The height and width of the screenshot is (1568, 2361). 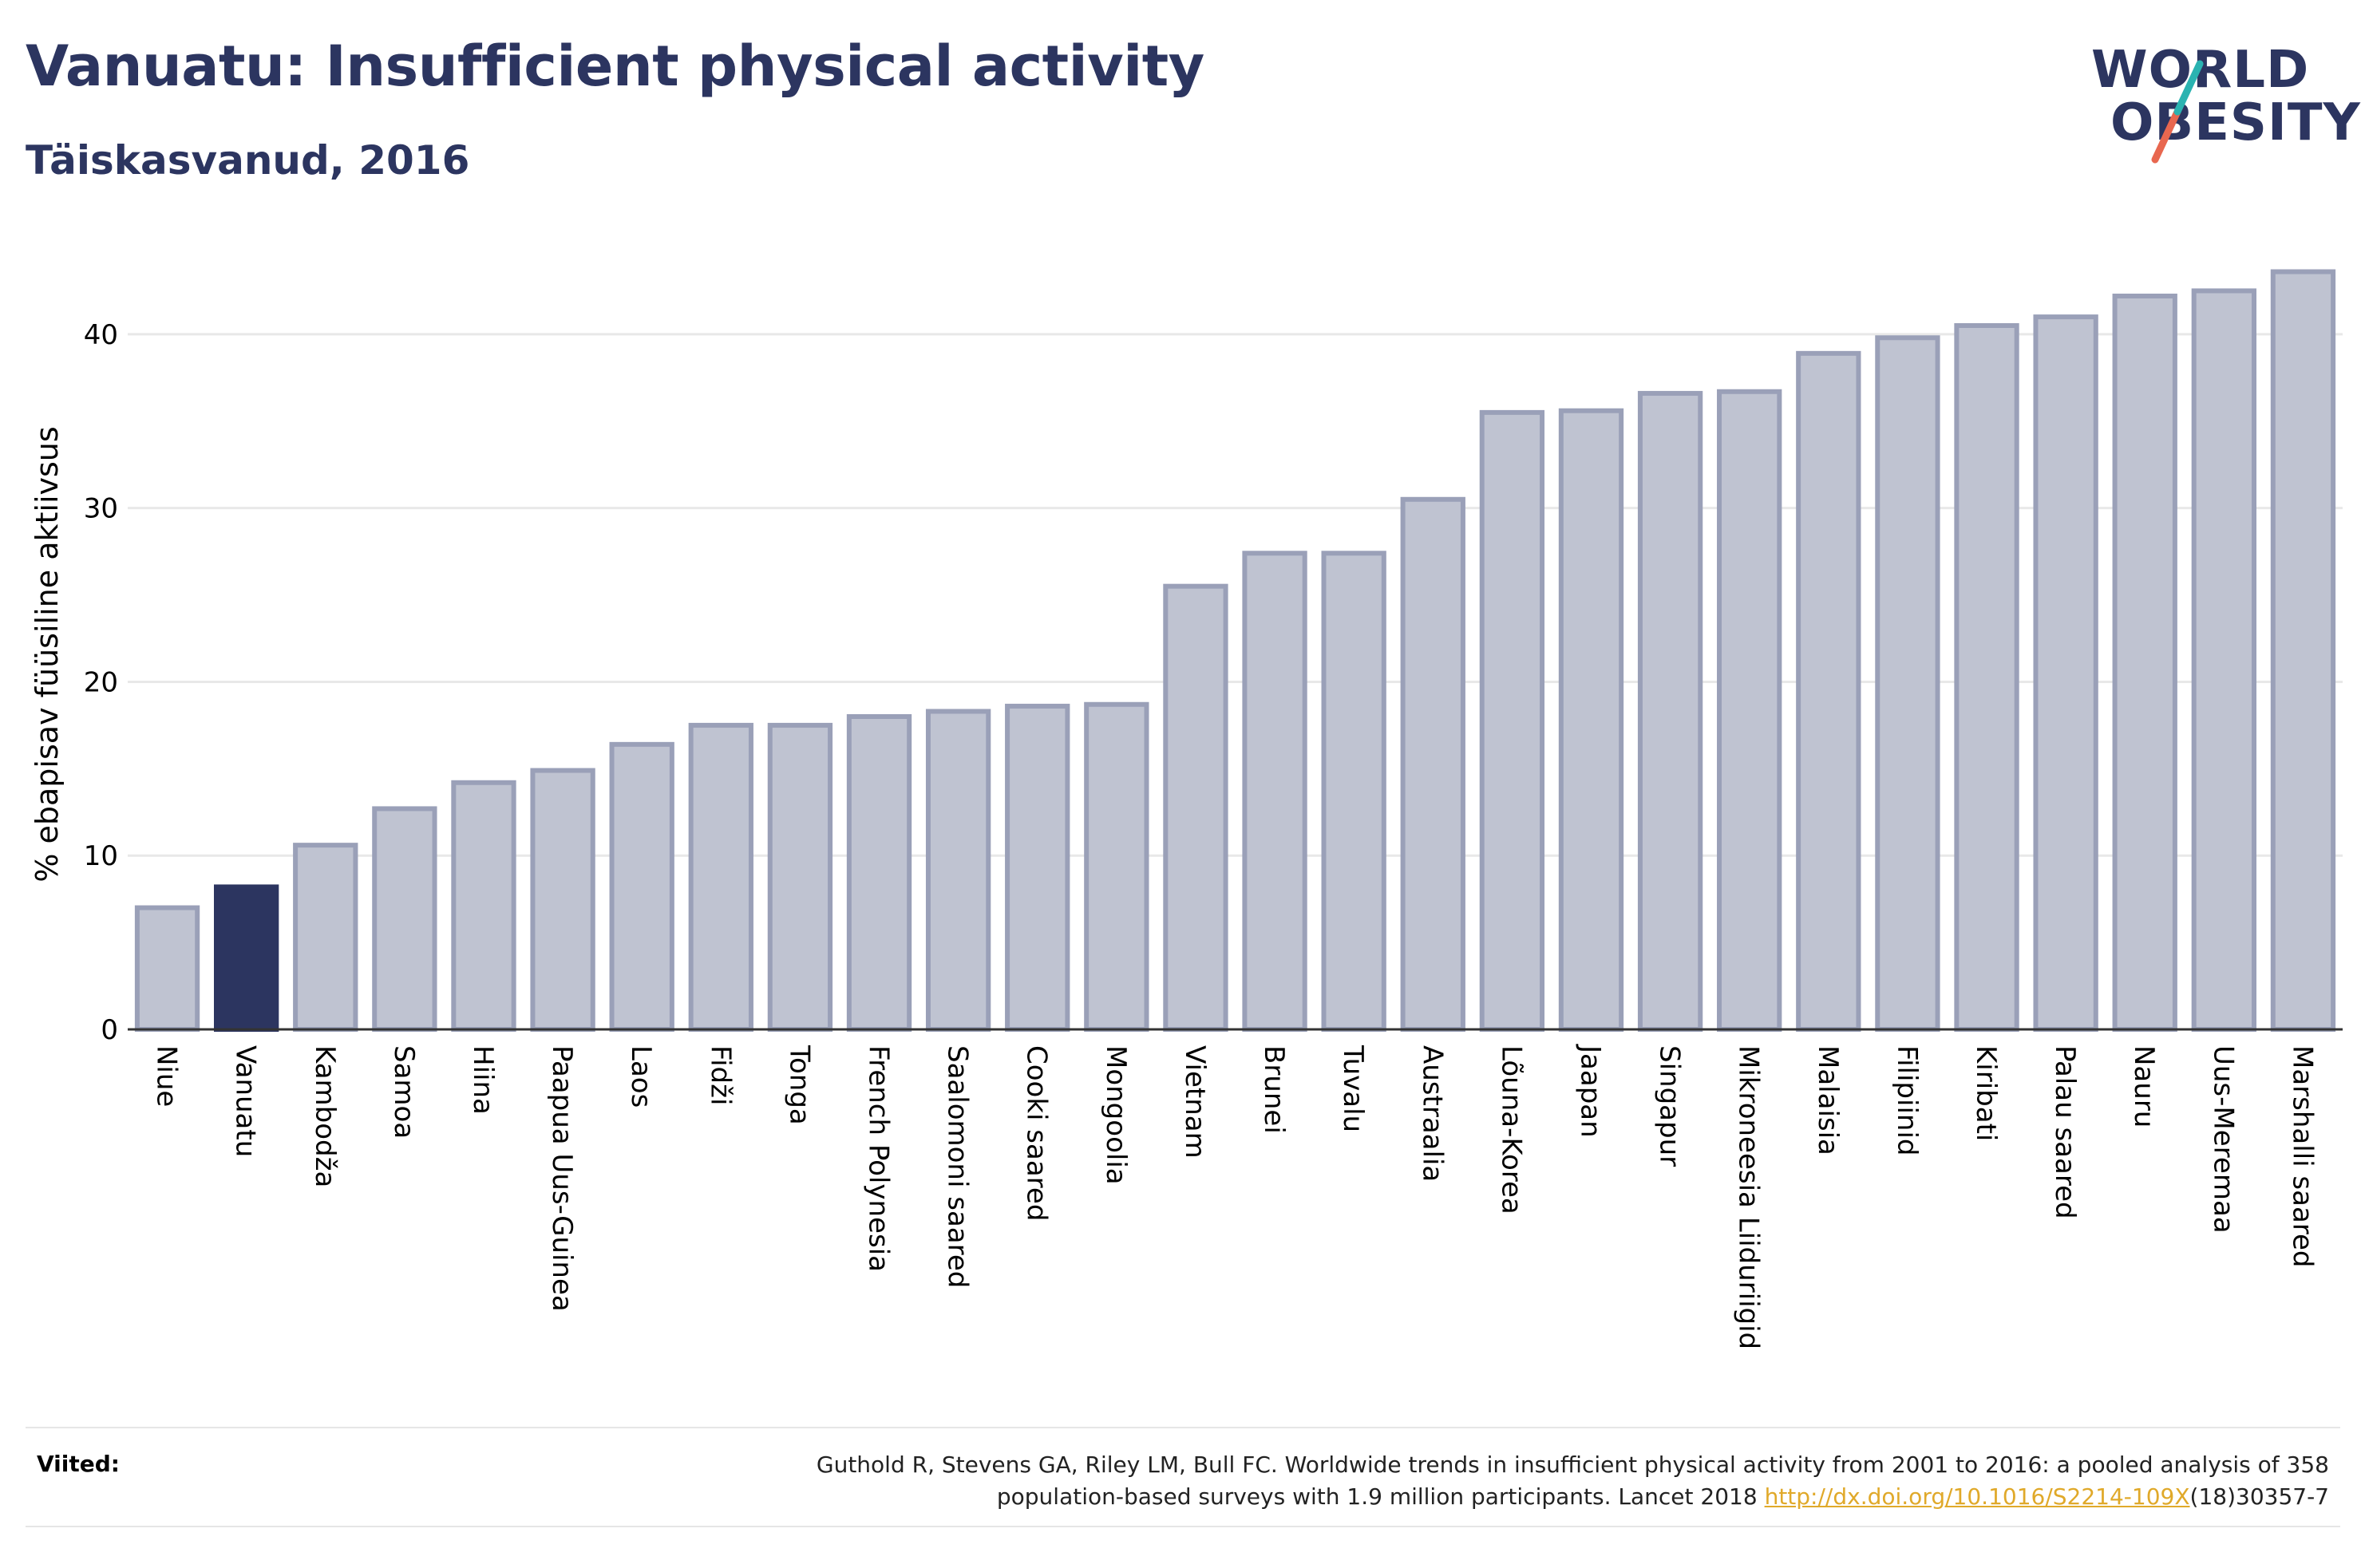 What do you see at coordinates (2144, 1086) in the screenshot?
I see `x-tick-label: Nauru` at bounding box center [2144, 1086].